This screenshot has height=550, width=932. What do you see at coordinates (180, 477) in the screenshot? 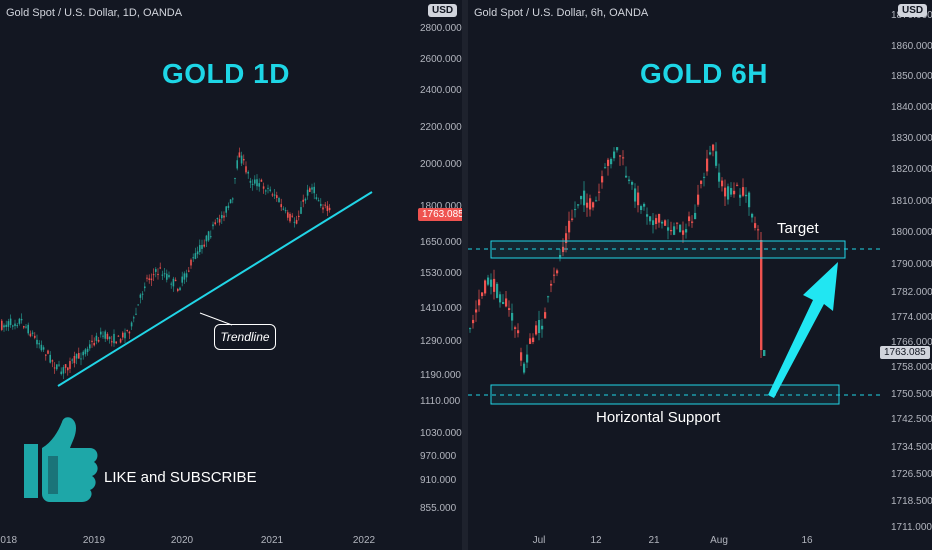
I see `like-subscribe-text: LIKE and SUBSCRIBE` at bounding box center [180, 477].